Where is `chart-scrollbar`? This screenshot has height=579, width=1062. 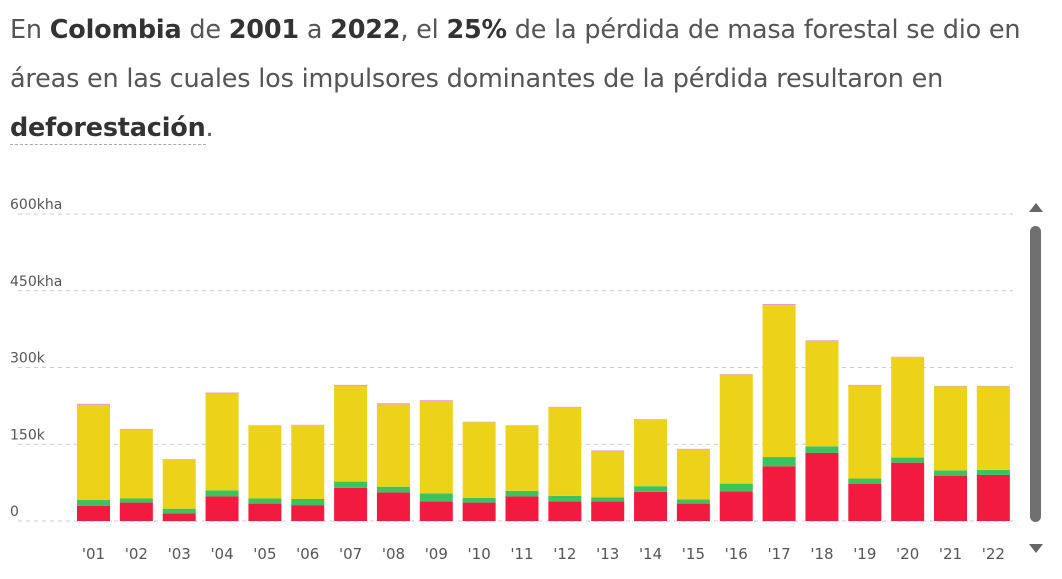
chart-scrollbar is located at coordinates (1036, 380).